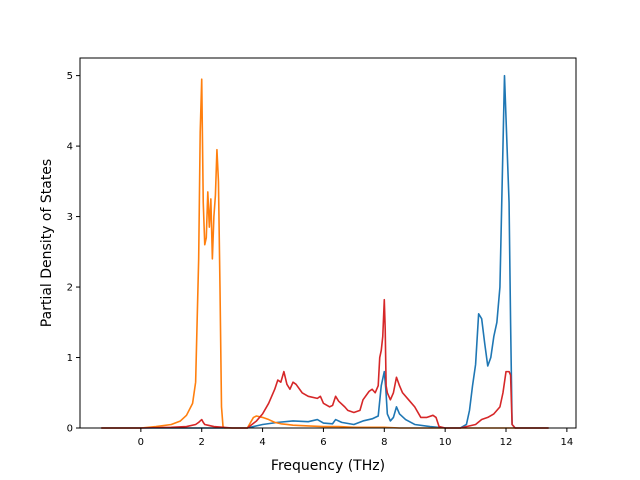 This screenshot has width=640, height=480. Describe the element at coordinates (70, 217) in the screenshot. I see `y-tick-label: 3` at that location.